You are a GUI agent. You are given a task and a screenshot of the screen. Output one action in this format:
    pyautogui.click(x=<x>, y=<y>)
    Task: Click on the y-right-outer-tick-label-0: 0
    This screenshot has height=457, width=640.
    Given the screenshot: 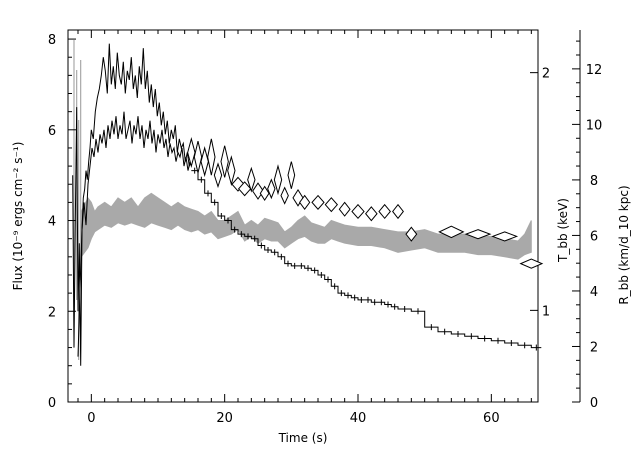 What is the action you would take?
    pyautogui.click(x=594, y=403)
    